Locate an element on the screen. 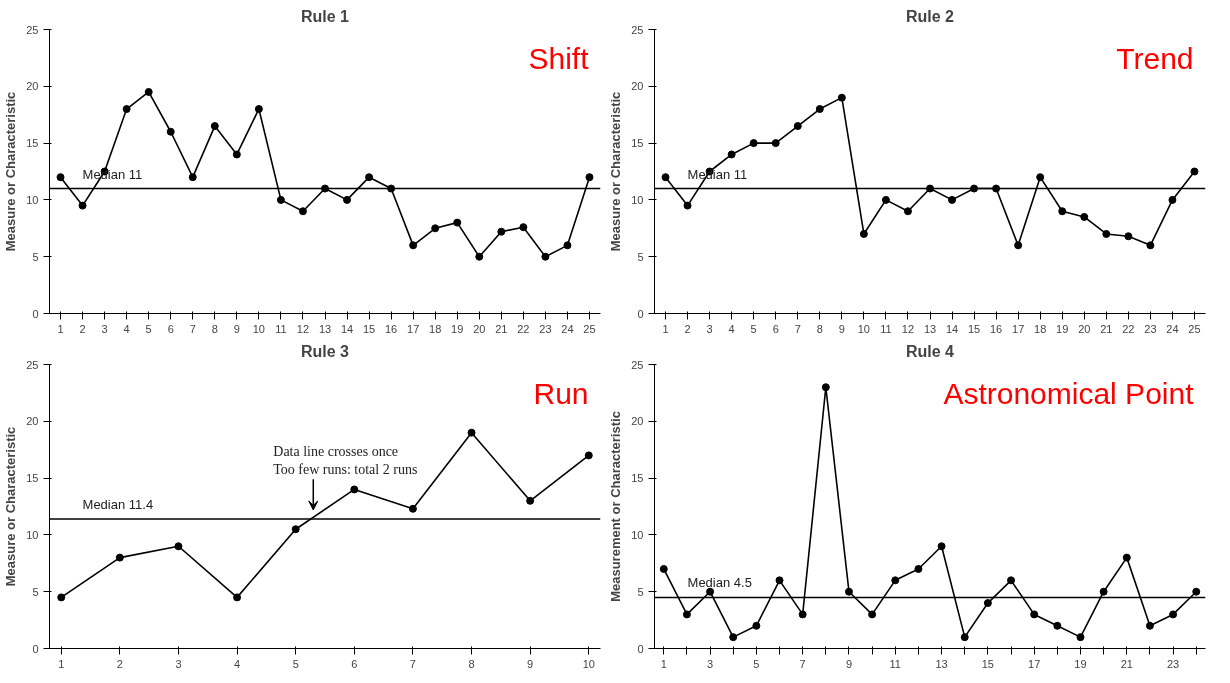 This screenshot has width=1230, height=683. annotation: Data line crosses once Too few runs: total 2 runs is located at coordinates (345, 461).